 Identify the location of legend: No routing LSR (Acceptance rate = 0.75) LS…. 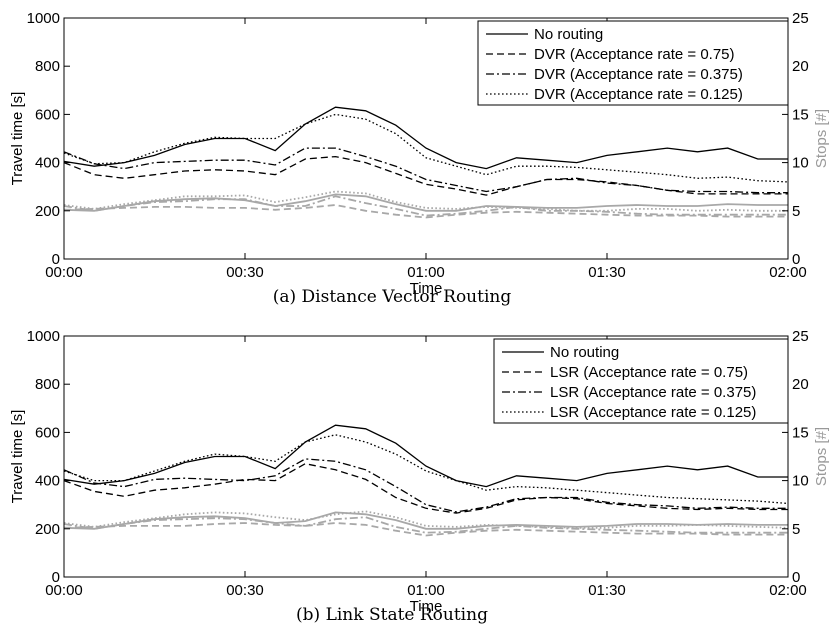
(641, 381).